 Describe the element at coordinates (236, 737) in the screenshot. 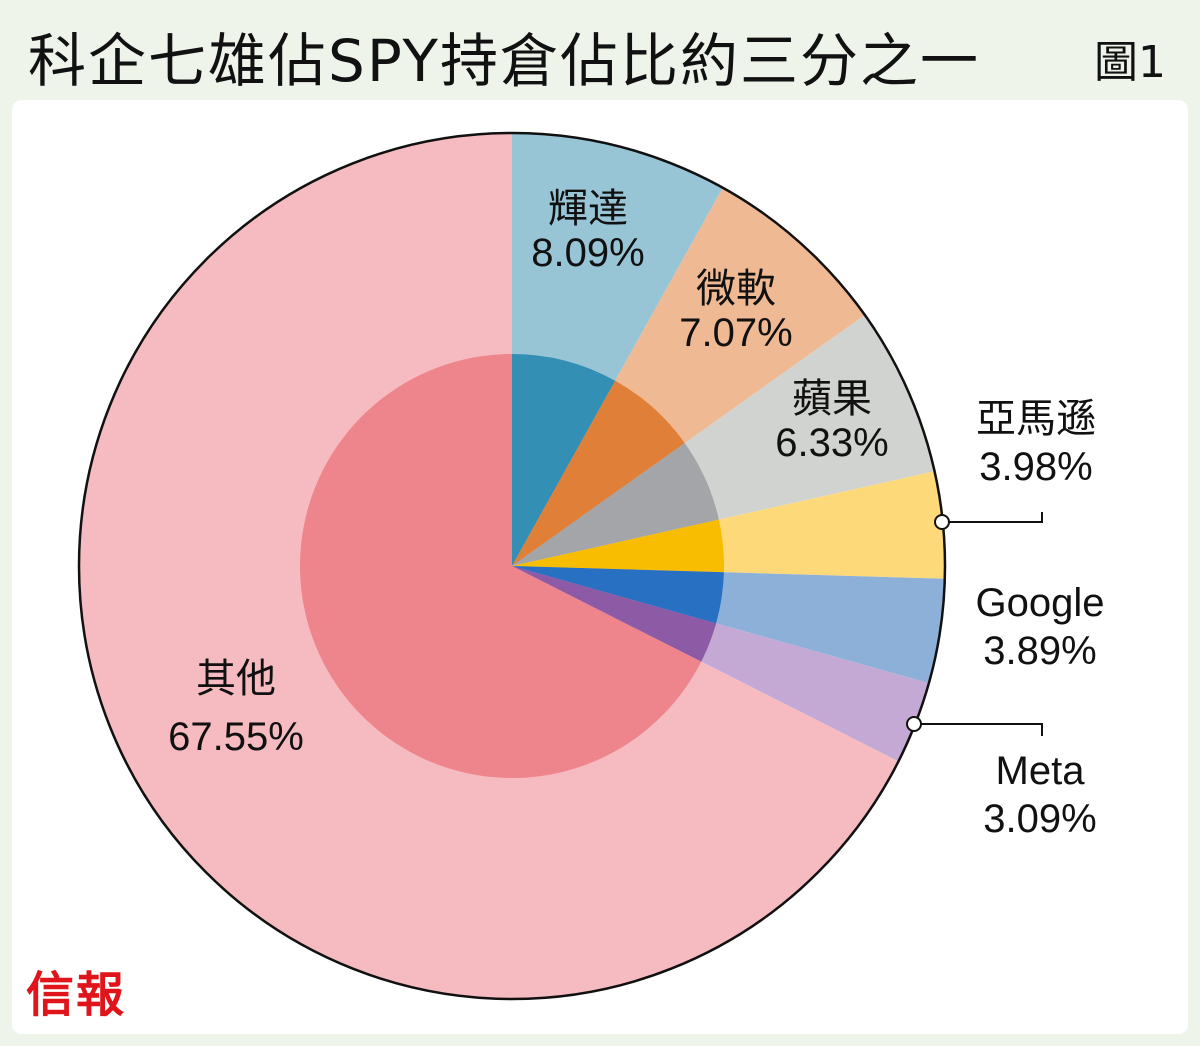

I see `slice-value-6: 67.55%` at that location.